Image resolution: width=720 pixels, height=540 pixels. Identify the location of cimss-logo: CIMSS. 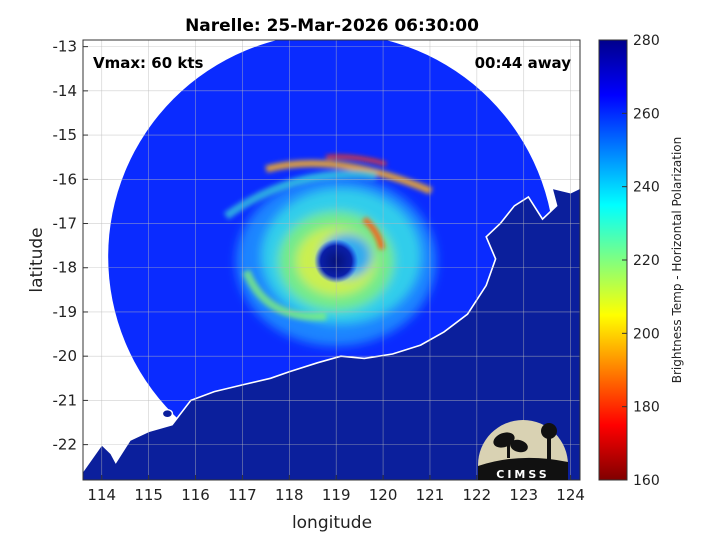
(523, 450).